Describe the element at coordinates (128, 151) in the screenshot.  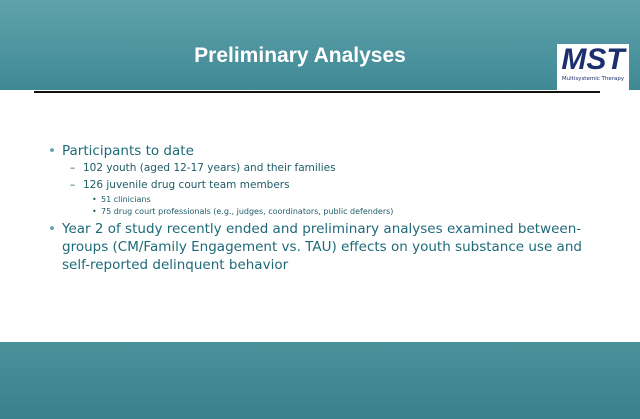
I see `bullet-text: Participants to date` at that location.